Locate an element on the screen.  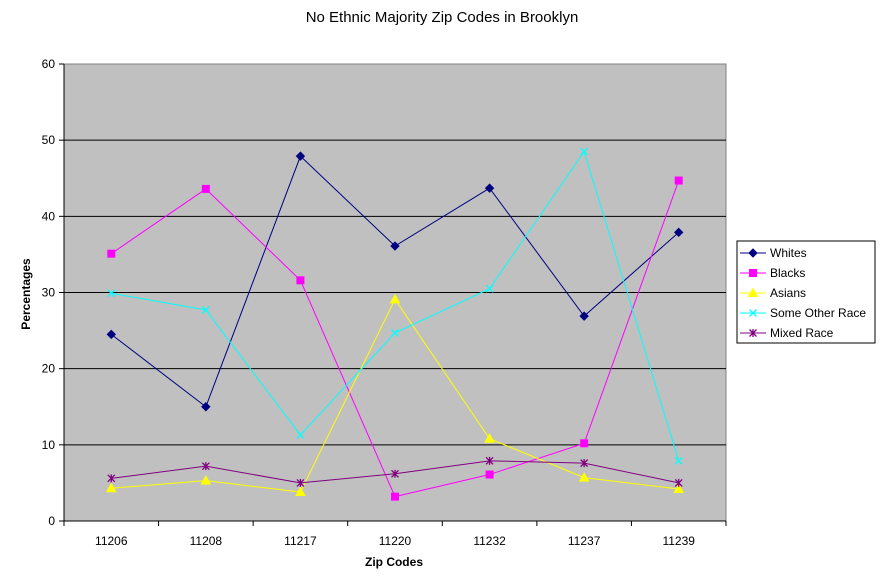
legend-box is located at coordinates (806, 292).